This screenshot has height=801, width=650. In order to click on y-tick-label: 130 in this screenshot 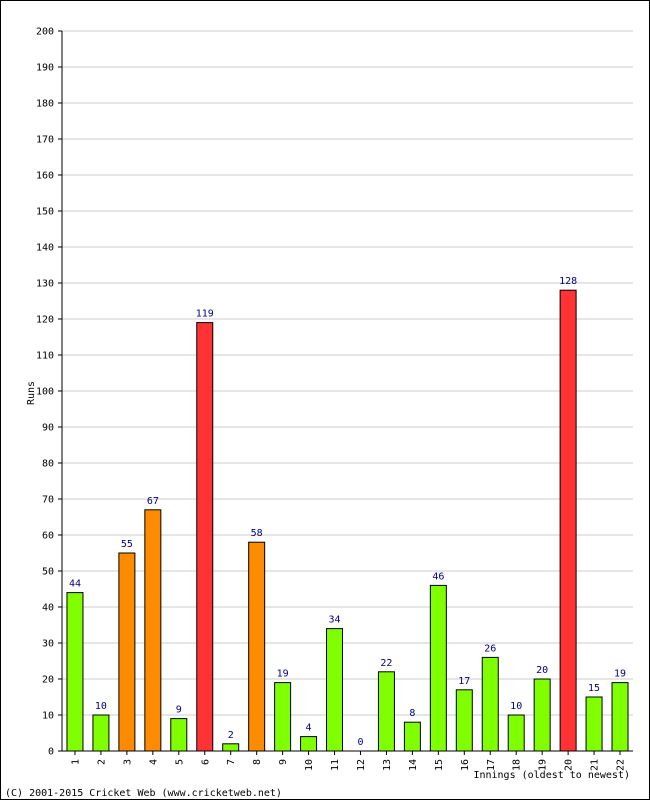, I will do `click(45, 284)`.